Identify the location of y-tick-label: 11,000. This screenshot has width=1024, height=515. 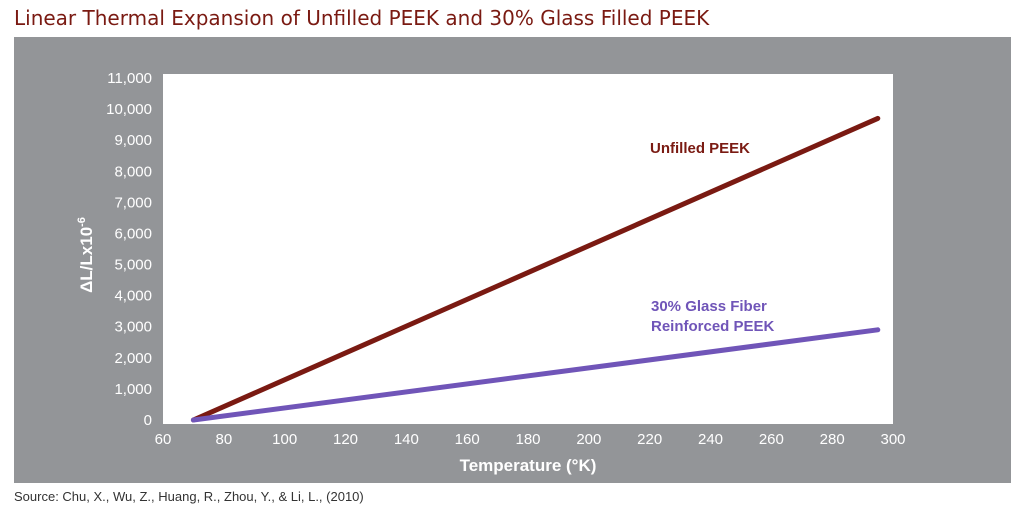
(129, 78).